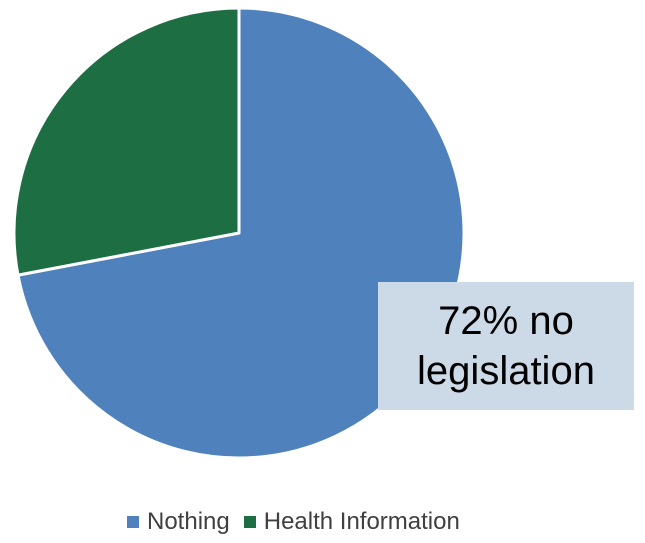 The height and width of the screenshot is (543, 645). What do you see at coordinates (506, 346) in the screenshot?
I see `annotation-callout: 72% no legislation` at bounding box center [506, 346].